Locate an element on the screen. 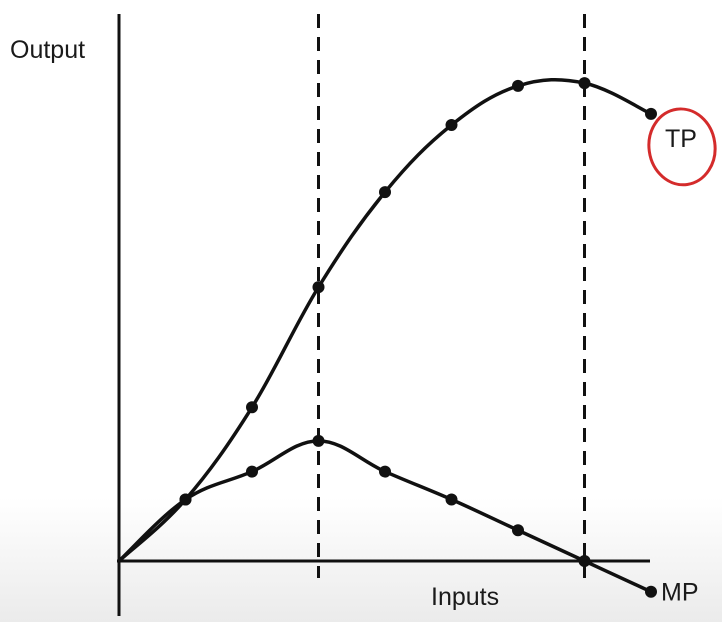  tp-label: TP is located at coordinates (681, 139).